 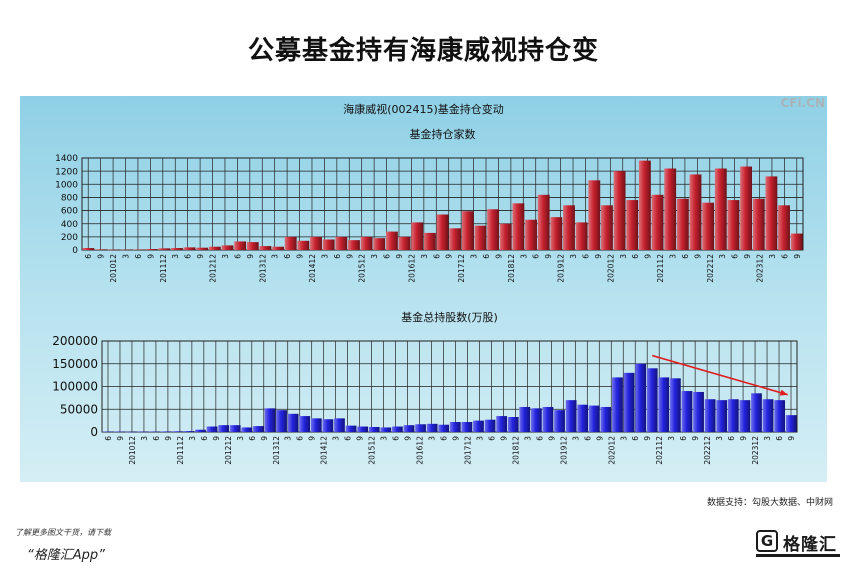 What do you see at coordinates (79, 409) in the screenshot?
I see `y-tick-label-bottom: 50000` at bounding box center [79, 409].